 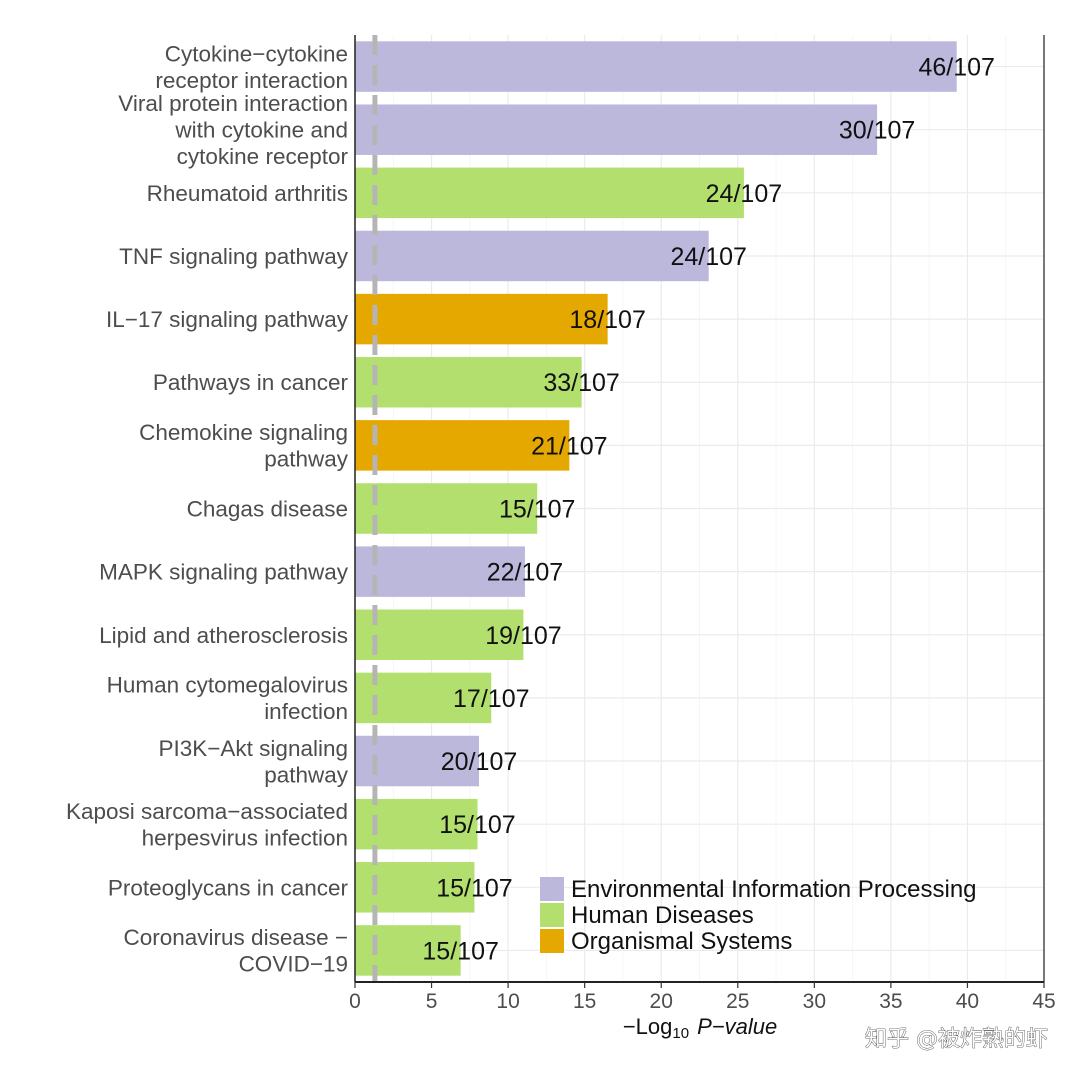 I want to click on bar-value-label: 30/107, so click(x=877, y=131).